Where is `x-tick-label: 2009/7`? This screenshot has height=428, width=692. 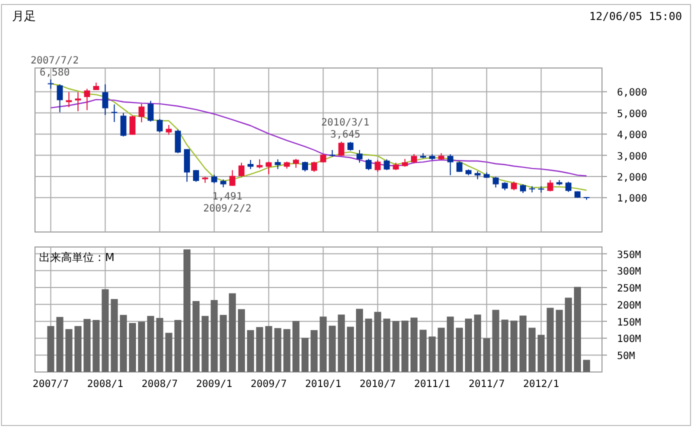 x-tick-label: 2009/7 is located at coordinates (268, 384).